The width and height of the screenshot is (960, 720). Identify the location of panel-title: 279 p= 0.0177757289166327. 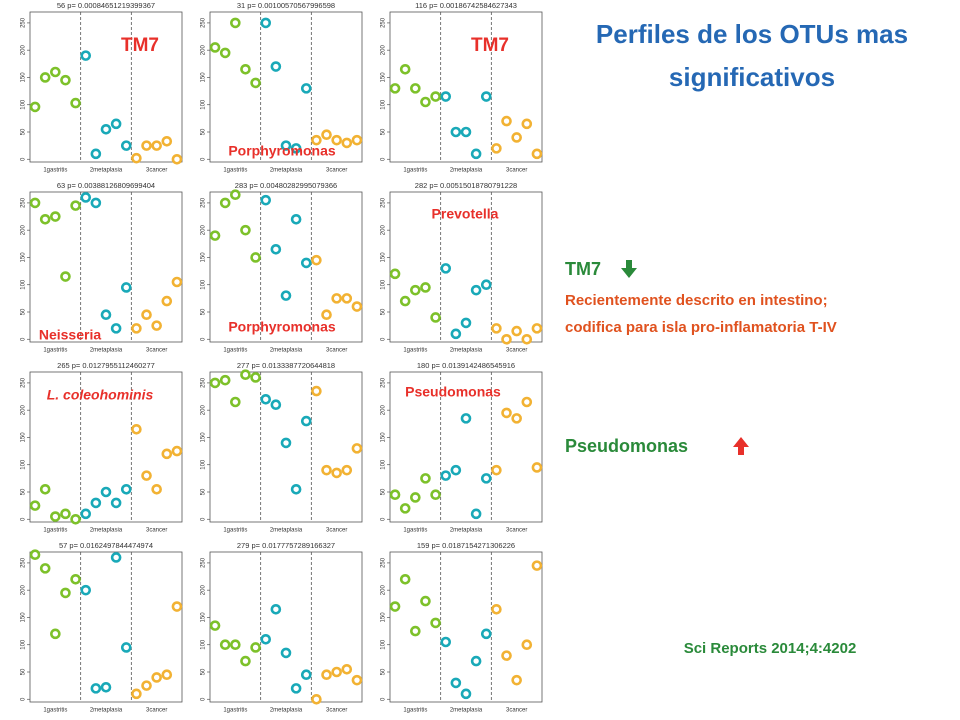
(286, 545).